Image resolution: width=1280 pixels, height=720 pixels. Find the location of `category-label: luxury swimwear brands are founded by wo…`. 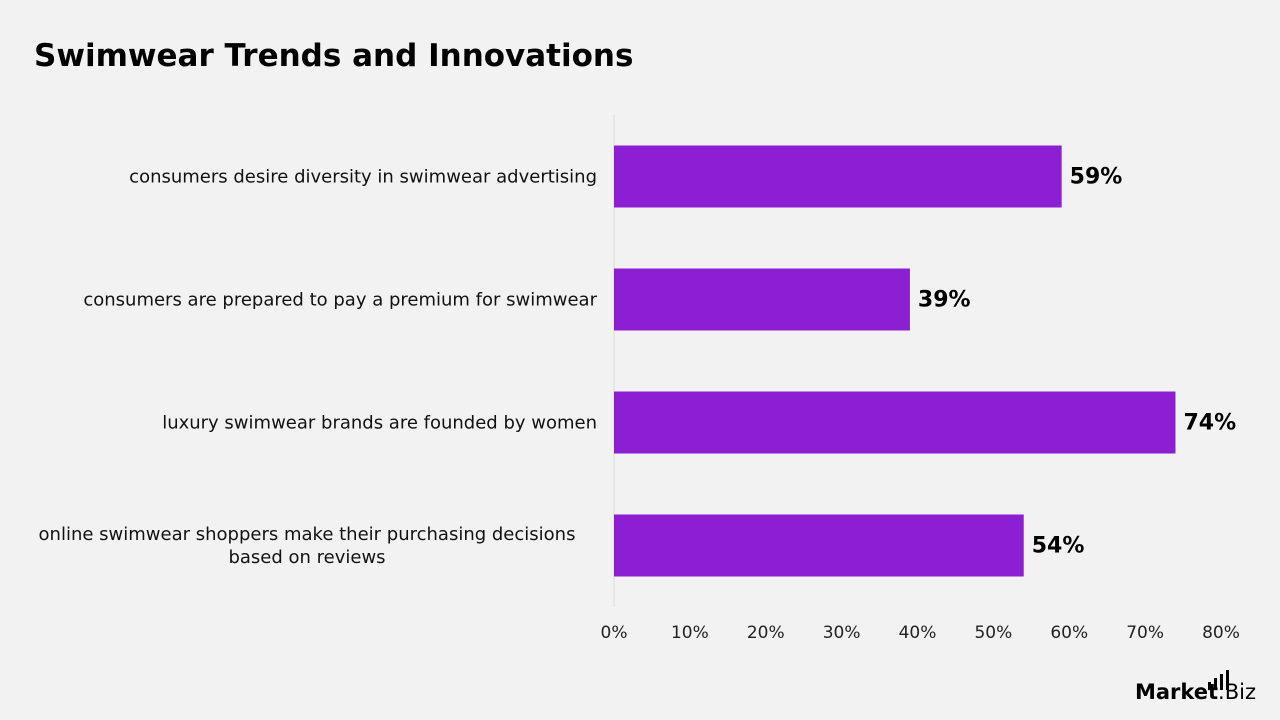

category-label: luxury swimwear brands are founded by wo… is located at coordinates (379, 422).